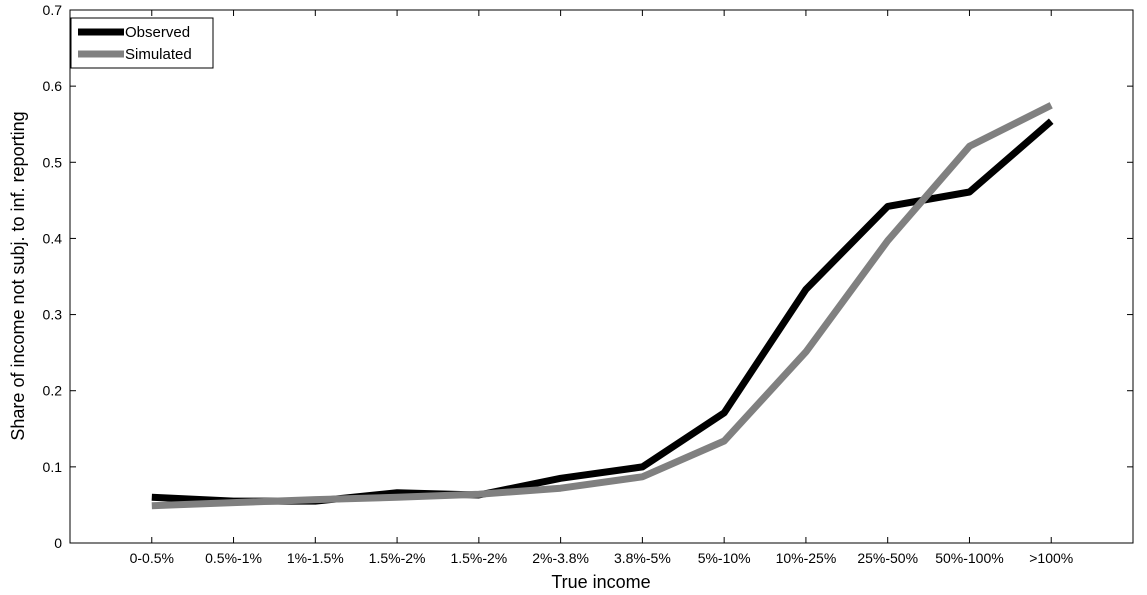 Image resolution: width=1147 pixels, height=595 pixels. Describe the element at coordinates (53, 391) in the screenshot. I see `y-tick-label: 0.2` at that location.